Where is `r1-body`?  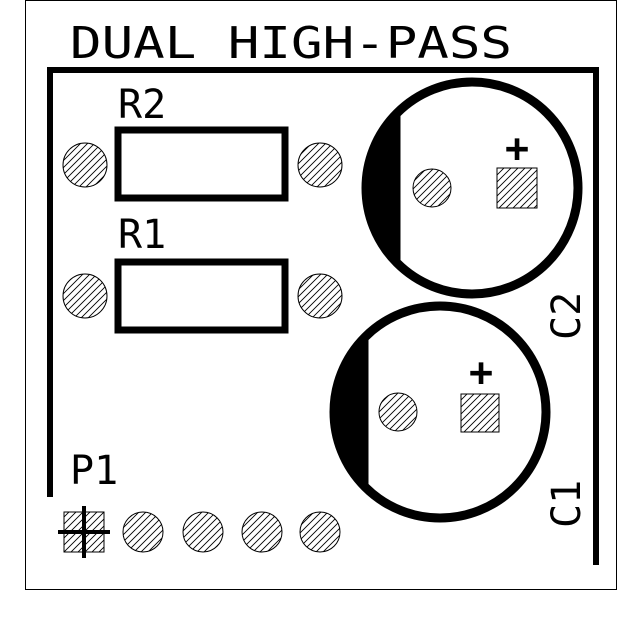 r1-body is located at coordinates (201, 296).